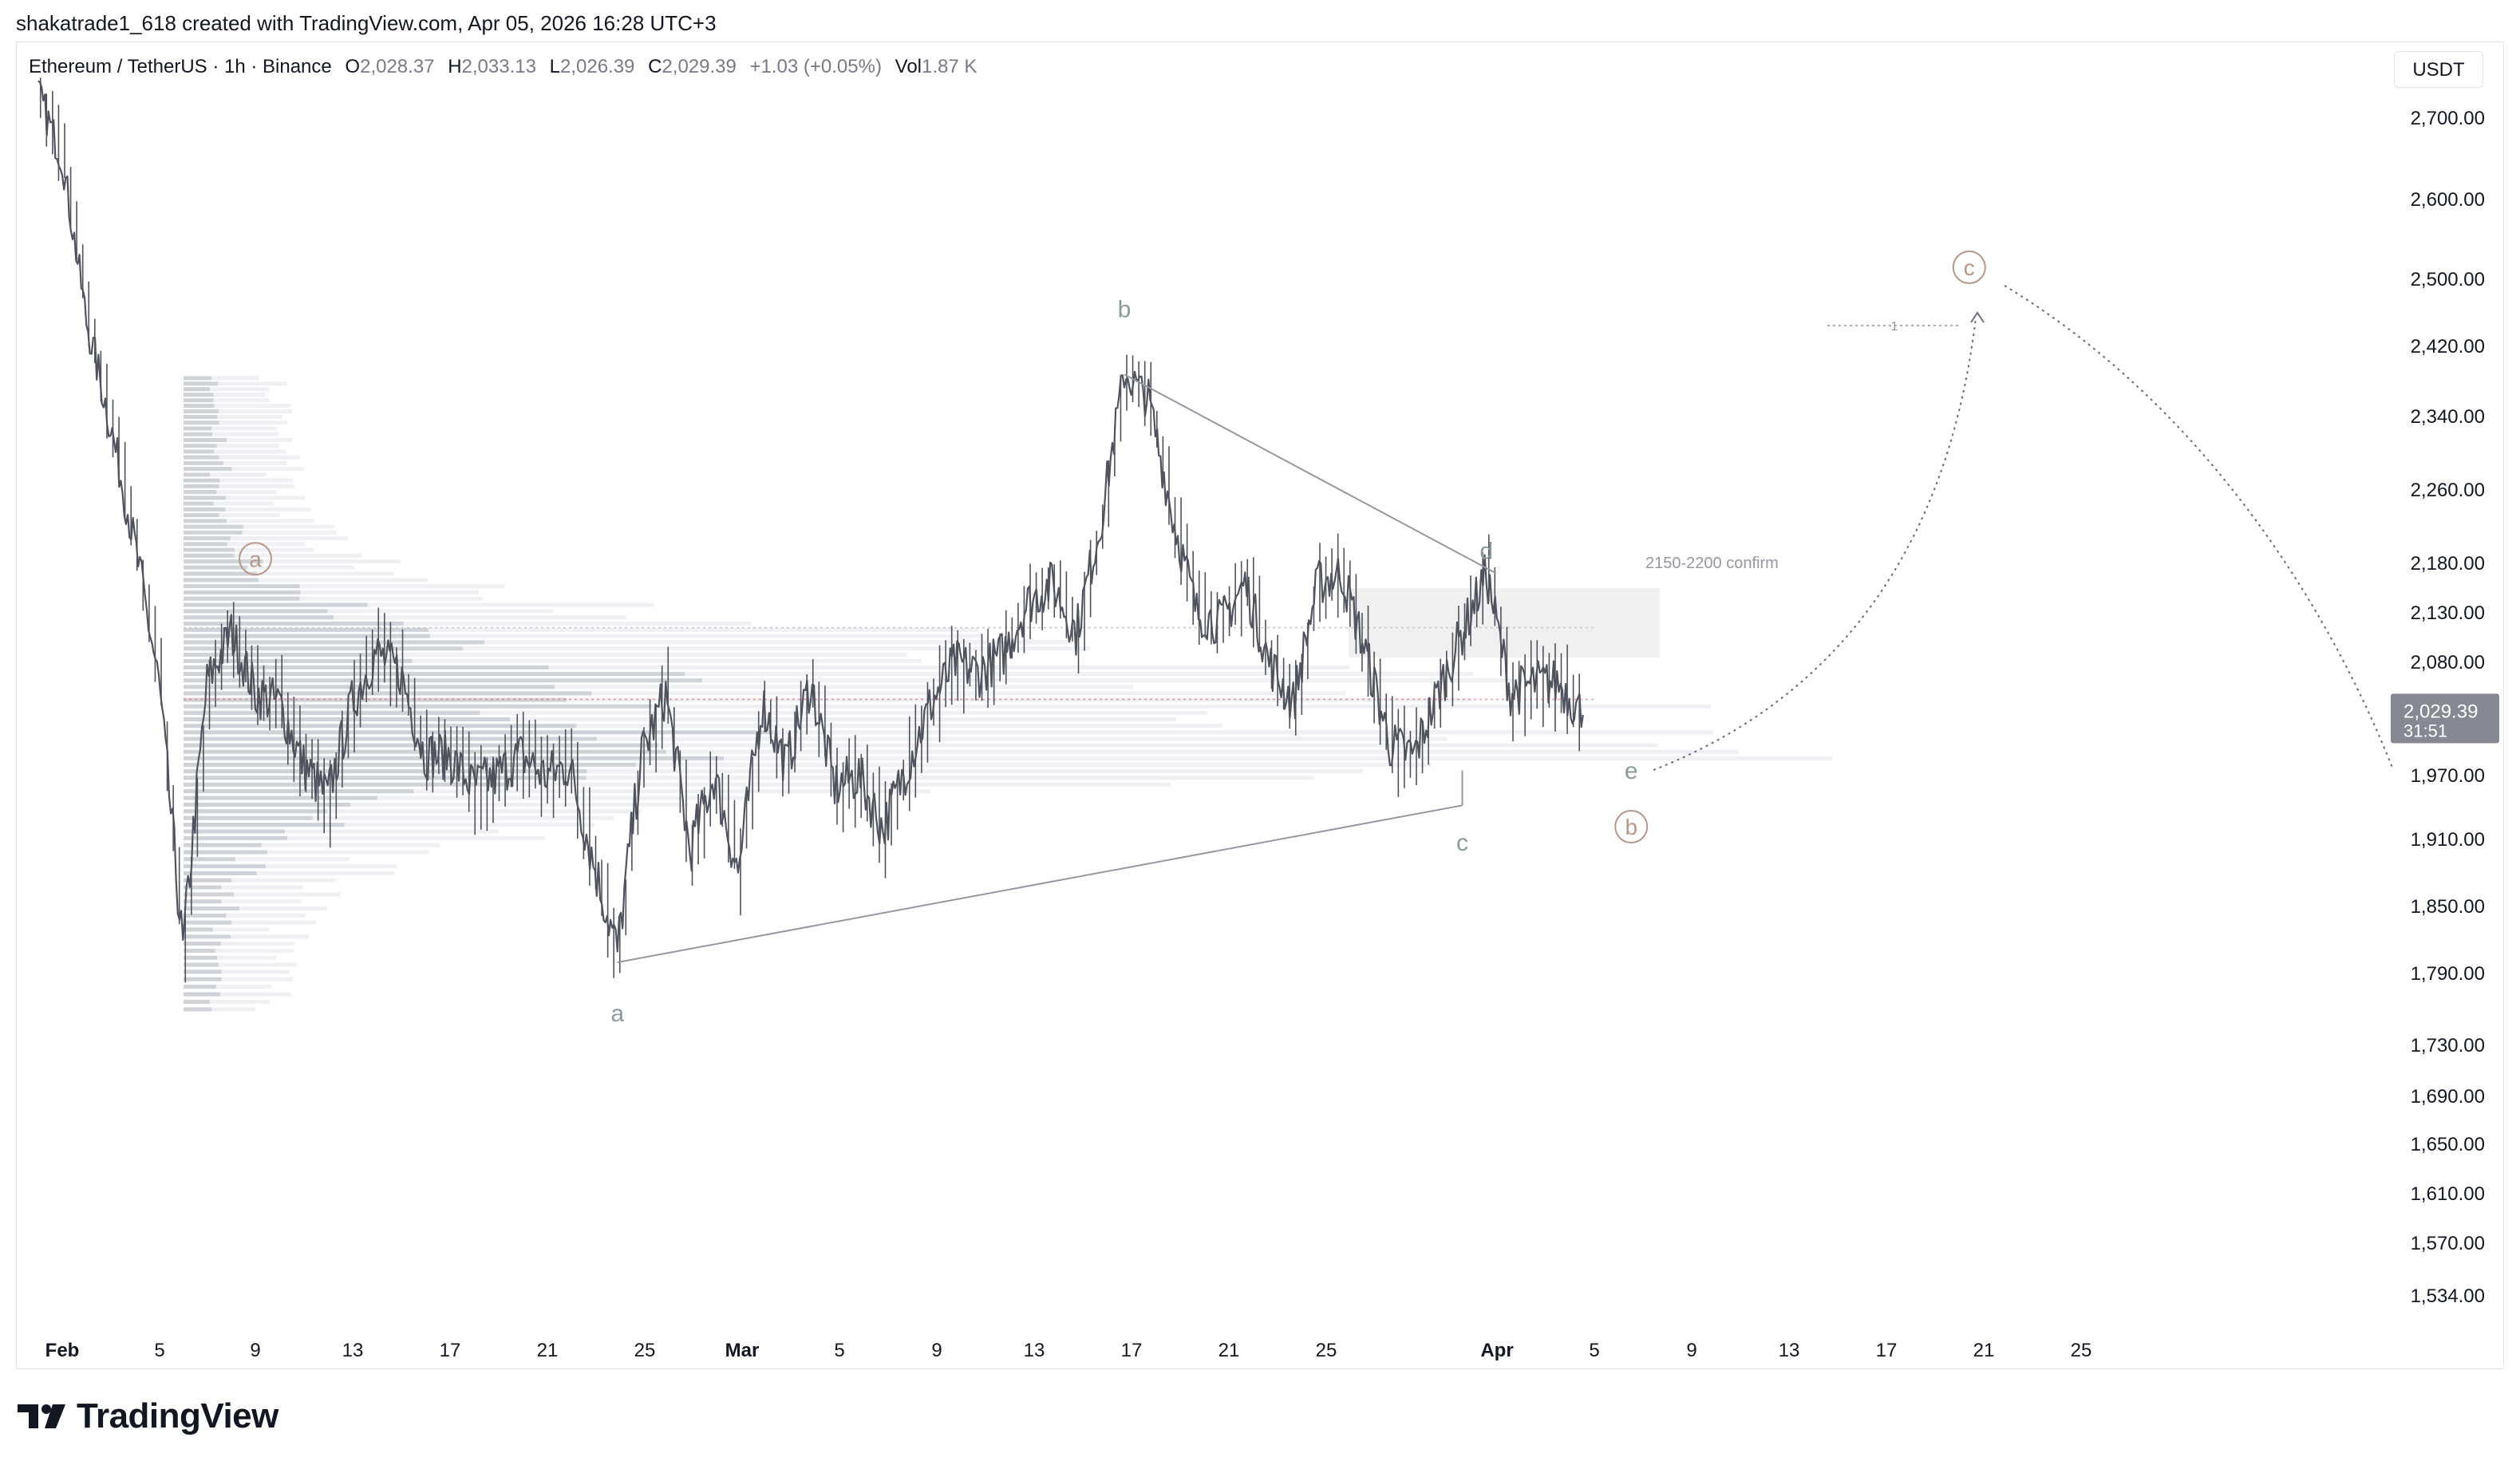 Image resolution: width=2520 pixels, height=1465 pixels. Describe the element at coordinates (2425, 730) in the screenshot. I see `bar-countdown: 31:51` at that location.